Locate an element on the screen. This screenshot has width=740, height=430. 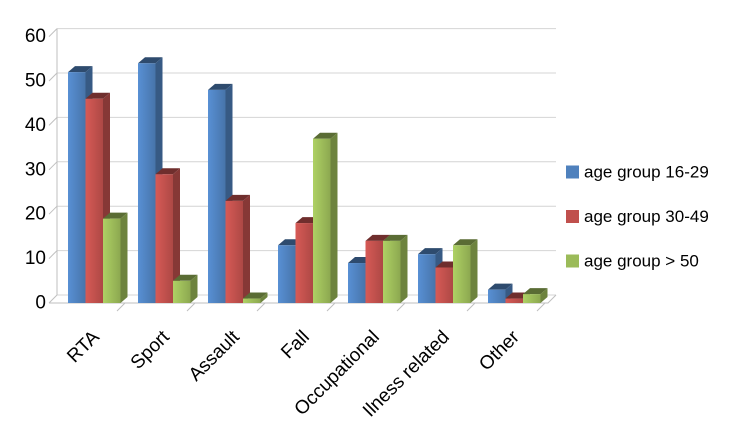
bar-age-group-50-assault-top is located at coordinates (255, 295).